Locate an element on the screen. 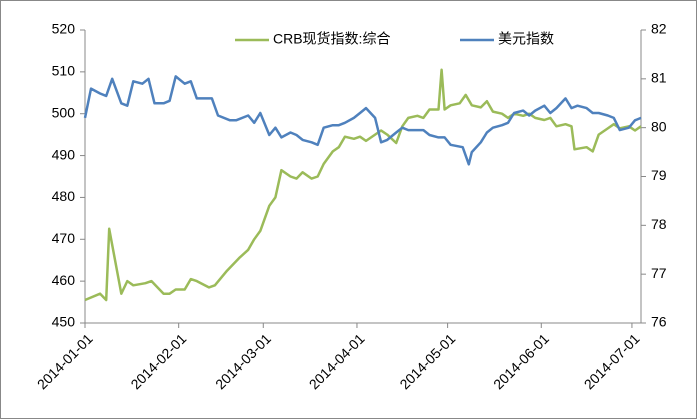 This screenshot has height=419, width=697. y2-tick-label: 78 is located at coordinates (659, 224).